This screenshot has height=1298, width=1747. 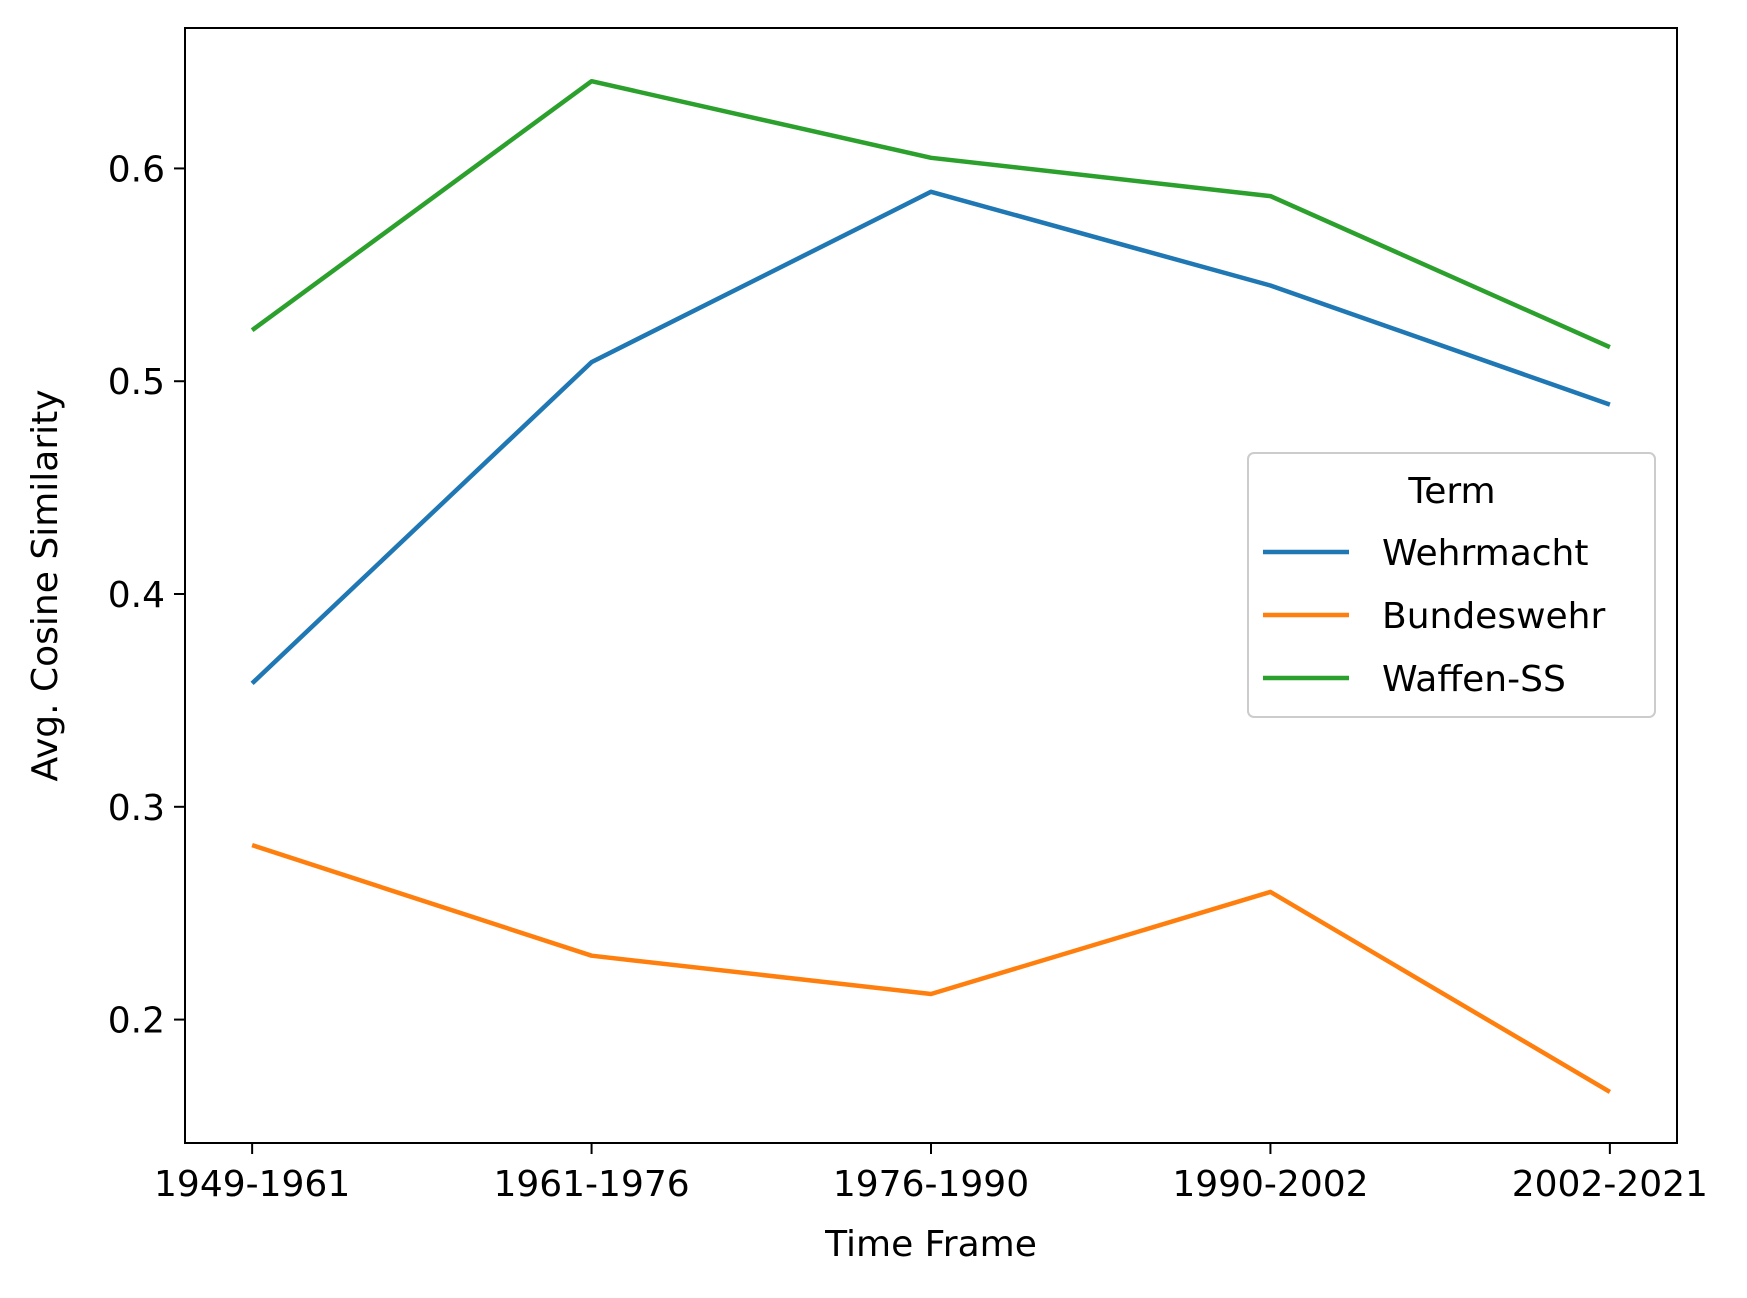 I want to click on y-axis: 0.2 0.3 0.4 0.5 0.6, so click(x=146, y=595).